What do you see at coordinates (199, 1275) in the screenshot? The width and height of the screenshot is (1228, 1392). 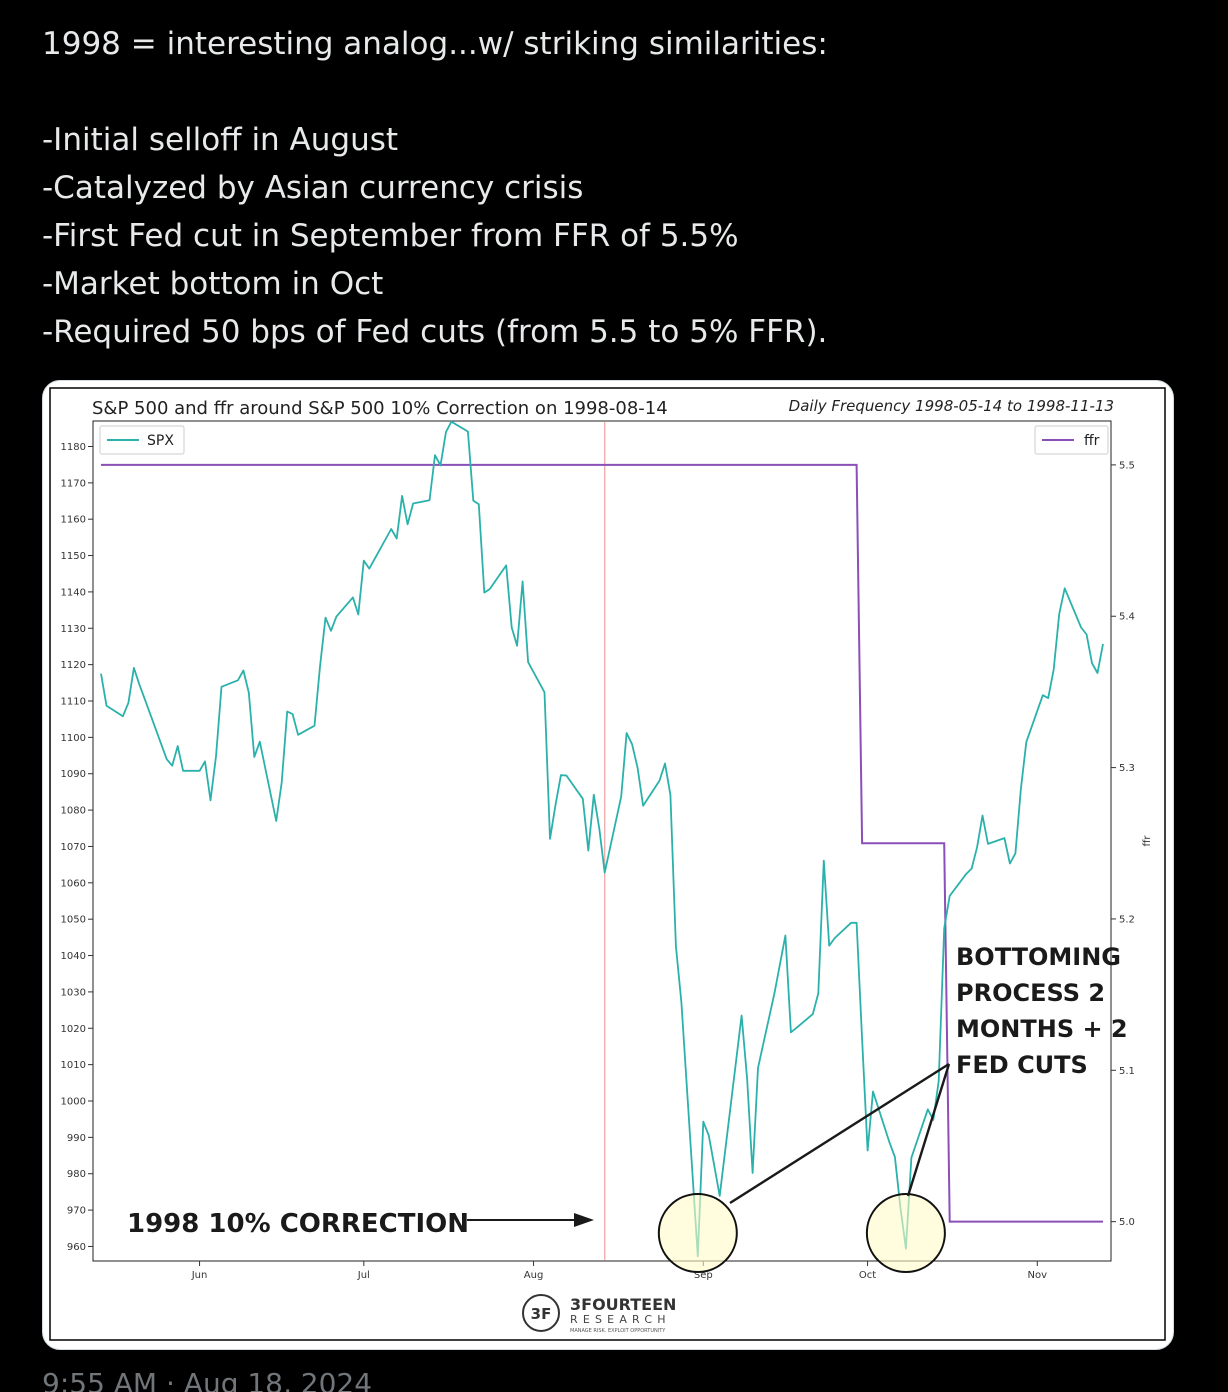 I see `x-tick-label: Jun` at bounding box center [199, 1275].